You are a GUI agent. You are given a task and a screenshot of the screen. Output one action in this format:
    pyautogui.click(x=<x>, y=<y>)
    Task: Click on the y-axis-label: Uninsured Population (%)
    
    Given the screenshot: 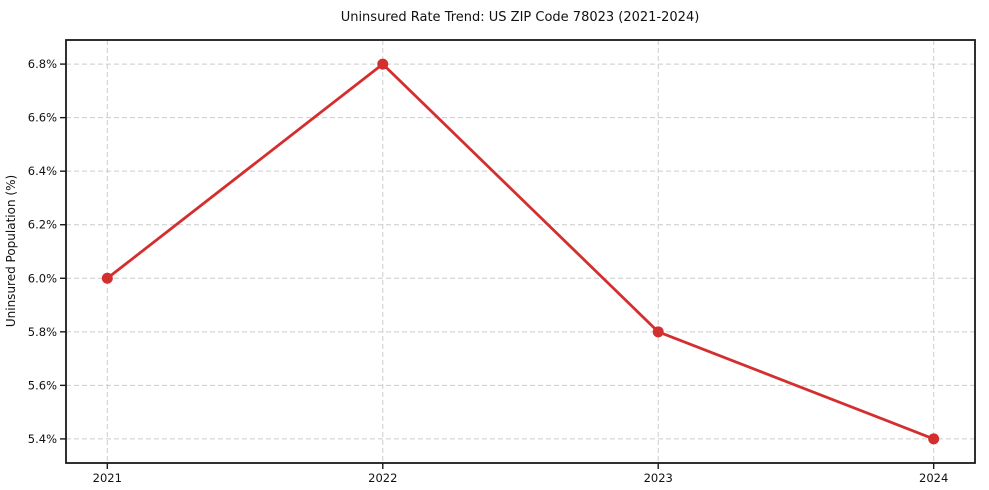 What is the action you would take?
    pyautogui.click(x=11, y=251)
    